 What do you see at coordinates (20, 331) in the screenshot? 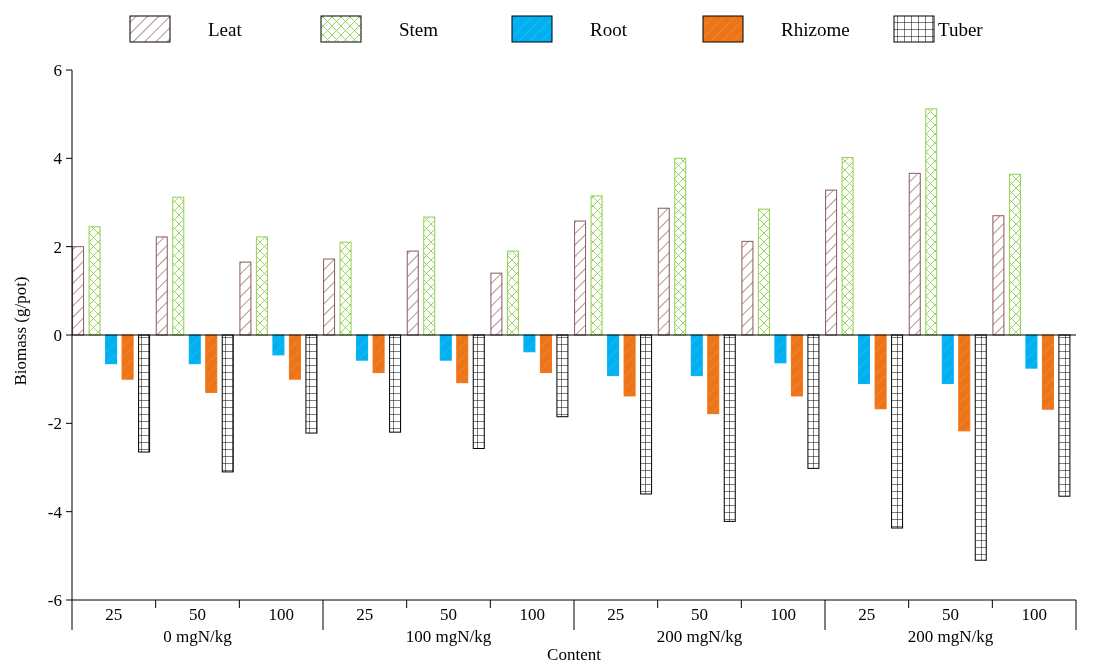
I see `y-axis-title: Biomass (g/pot)` at bounding box center [20, 331].